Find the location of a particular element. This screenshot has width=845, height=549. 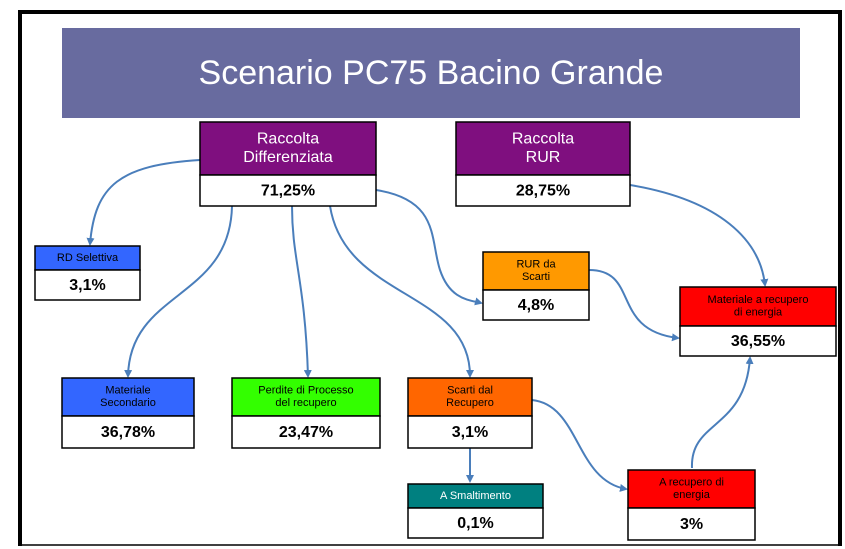

node-value: 4,8% is located at coordinates (536, 305).